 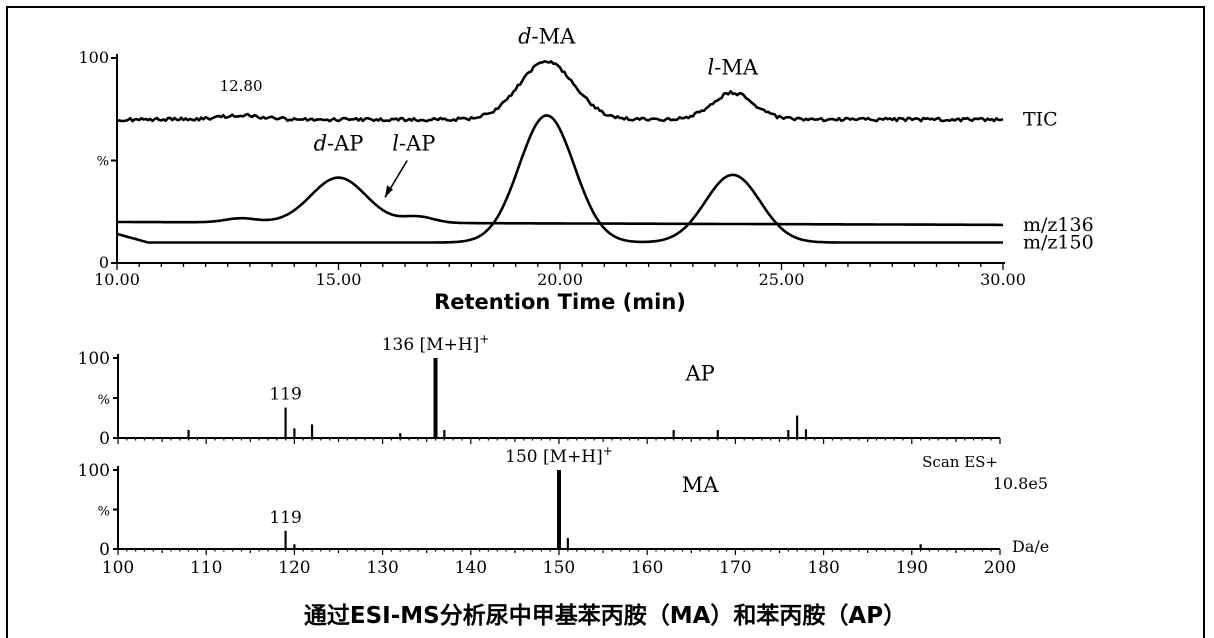 I want to click on ap-mass-spectrum: 0% 100 119 136 [M+H]+ AP, so click(x=539, y=390).